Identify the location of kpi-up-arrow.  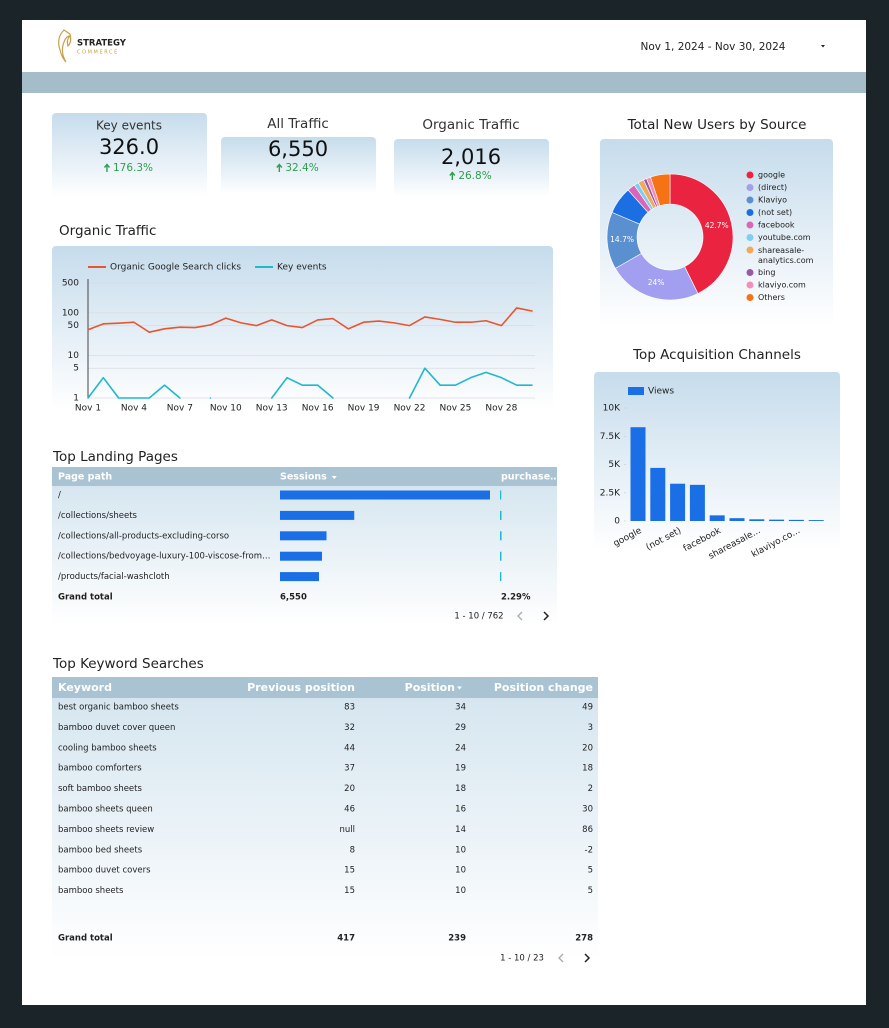
(452, 175).